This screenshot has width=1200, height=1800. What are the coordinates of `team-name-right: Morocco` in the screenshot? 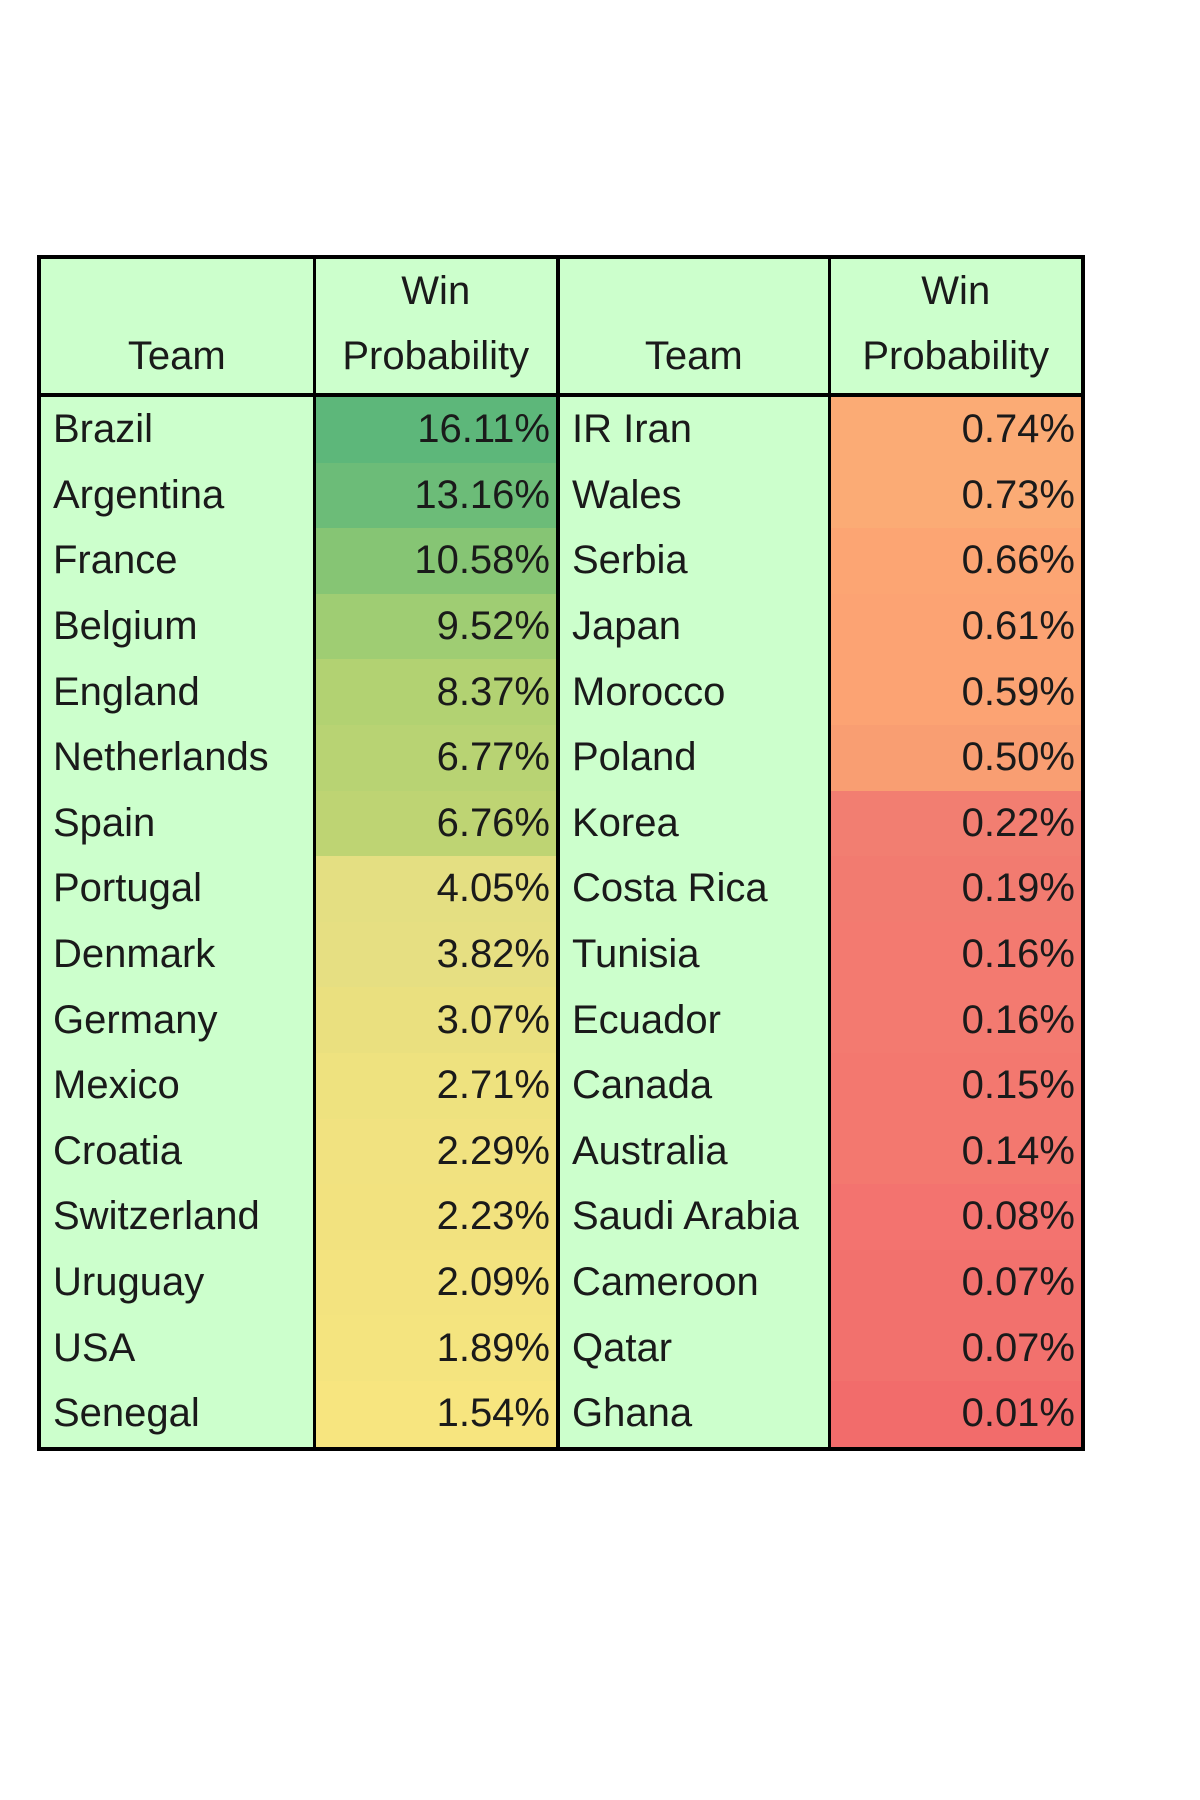 It's located at (694, 692).